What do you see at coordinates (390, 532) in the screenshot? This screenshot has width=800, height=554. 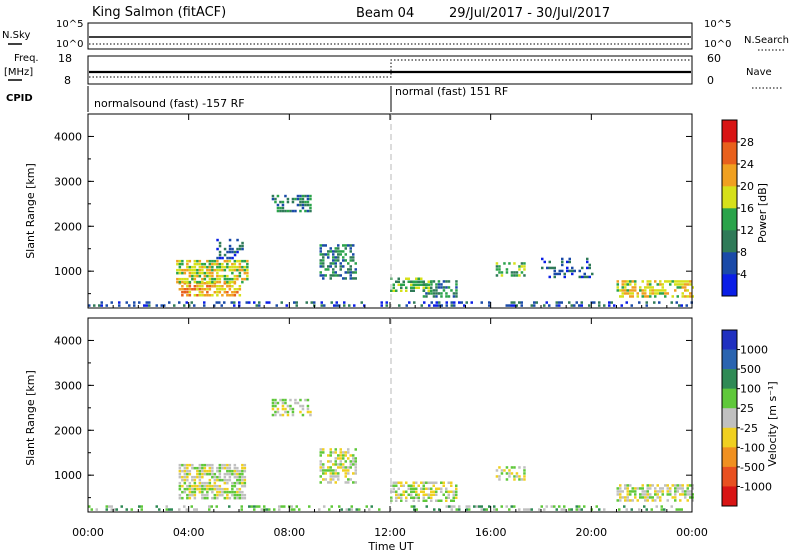 I see `time-x-axis: 00:00 04:00 08:00 12:00 16:00 20:00 00:00` at bounding box center [390, 532].